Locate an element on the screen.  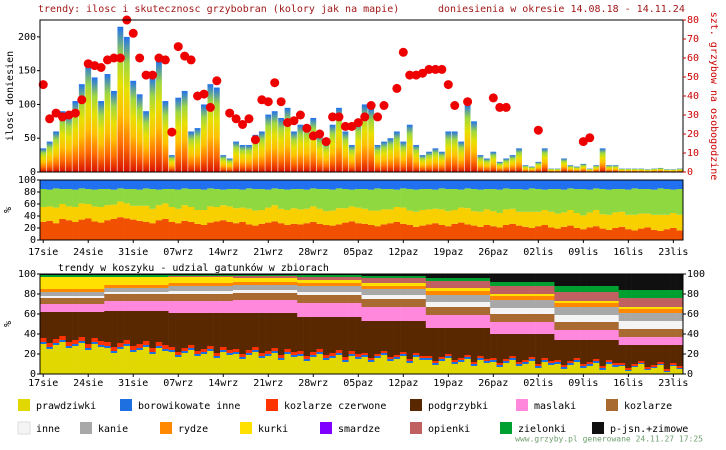
legend-label: rydze is located at coordinates (193, 429).